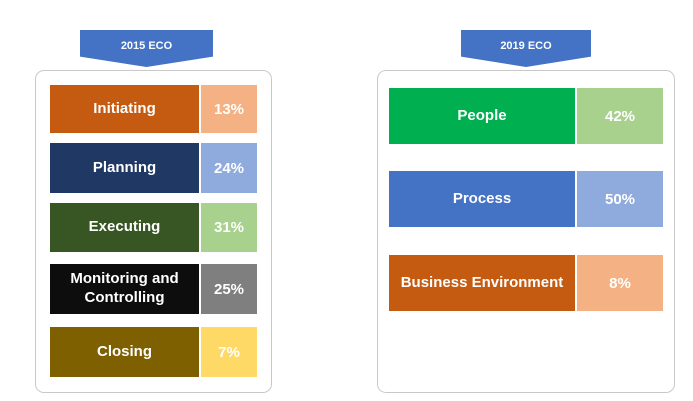 The height and width of the screenshot is (401, 693). Describe the element at coordinates (124, 109) in the screenshot. I see `row-label: Initiating` at that location.